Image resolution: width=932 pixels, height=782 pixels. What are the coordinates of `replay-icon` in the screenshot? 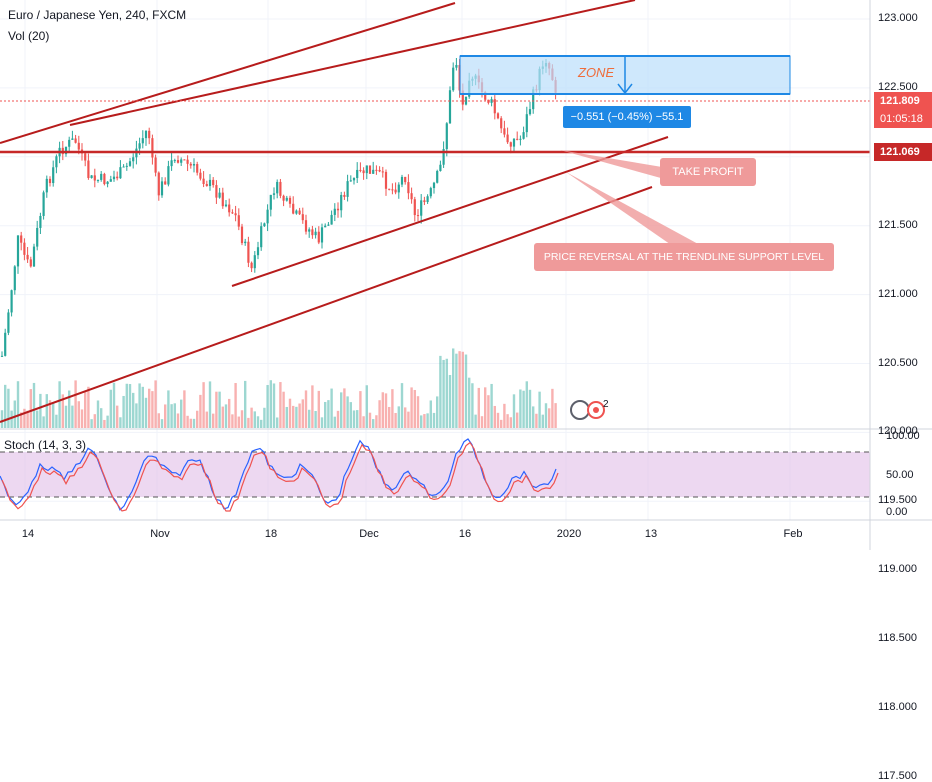 It's located at (580, 410).